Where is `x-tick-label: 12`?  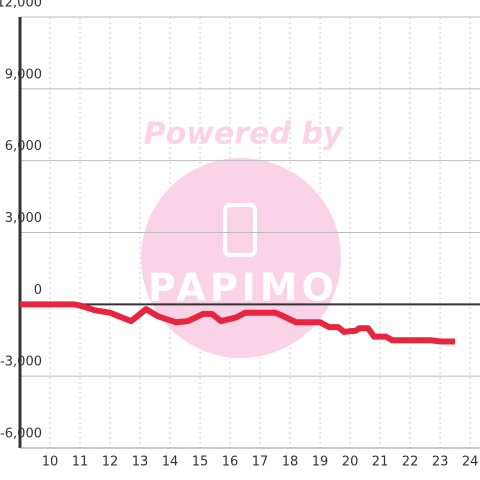
x-tick-label: 12 is located at coordinates (110, 462).